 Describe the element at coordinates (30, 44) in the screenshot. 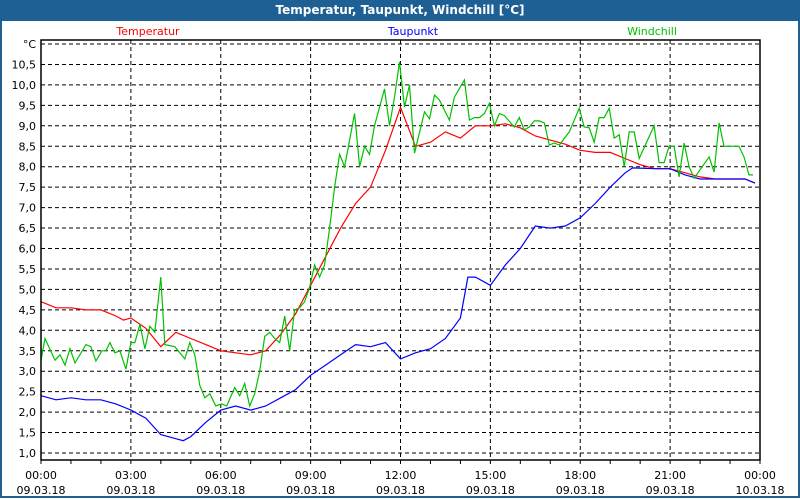

I see `y-axis-unit: °C` at that location.